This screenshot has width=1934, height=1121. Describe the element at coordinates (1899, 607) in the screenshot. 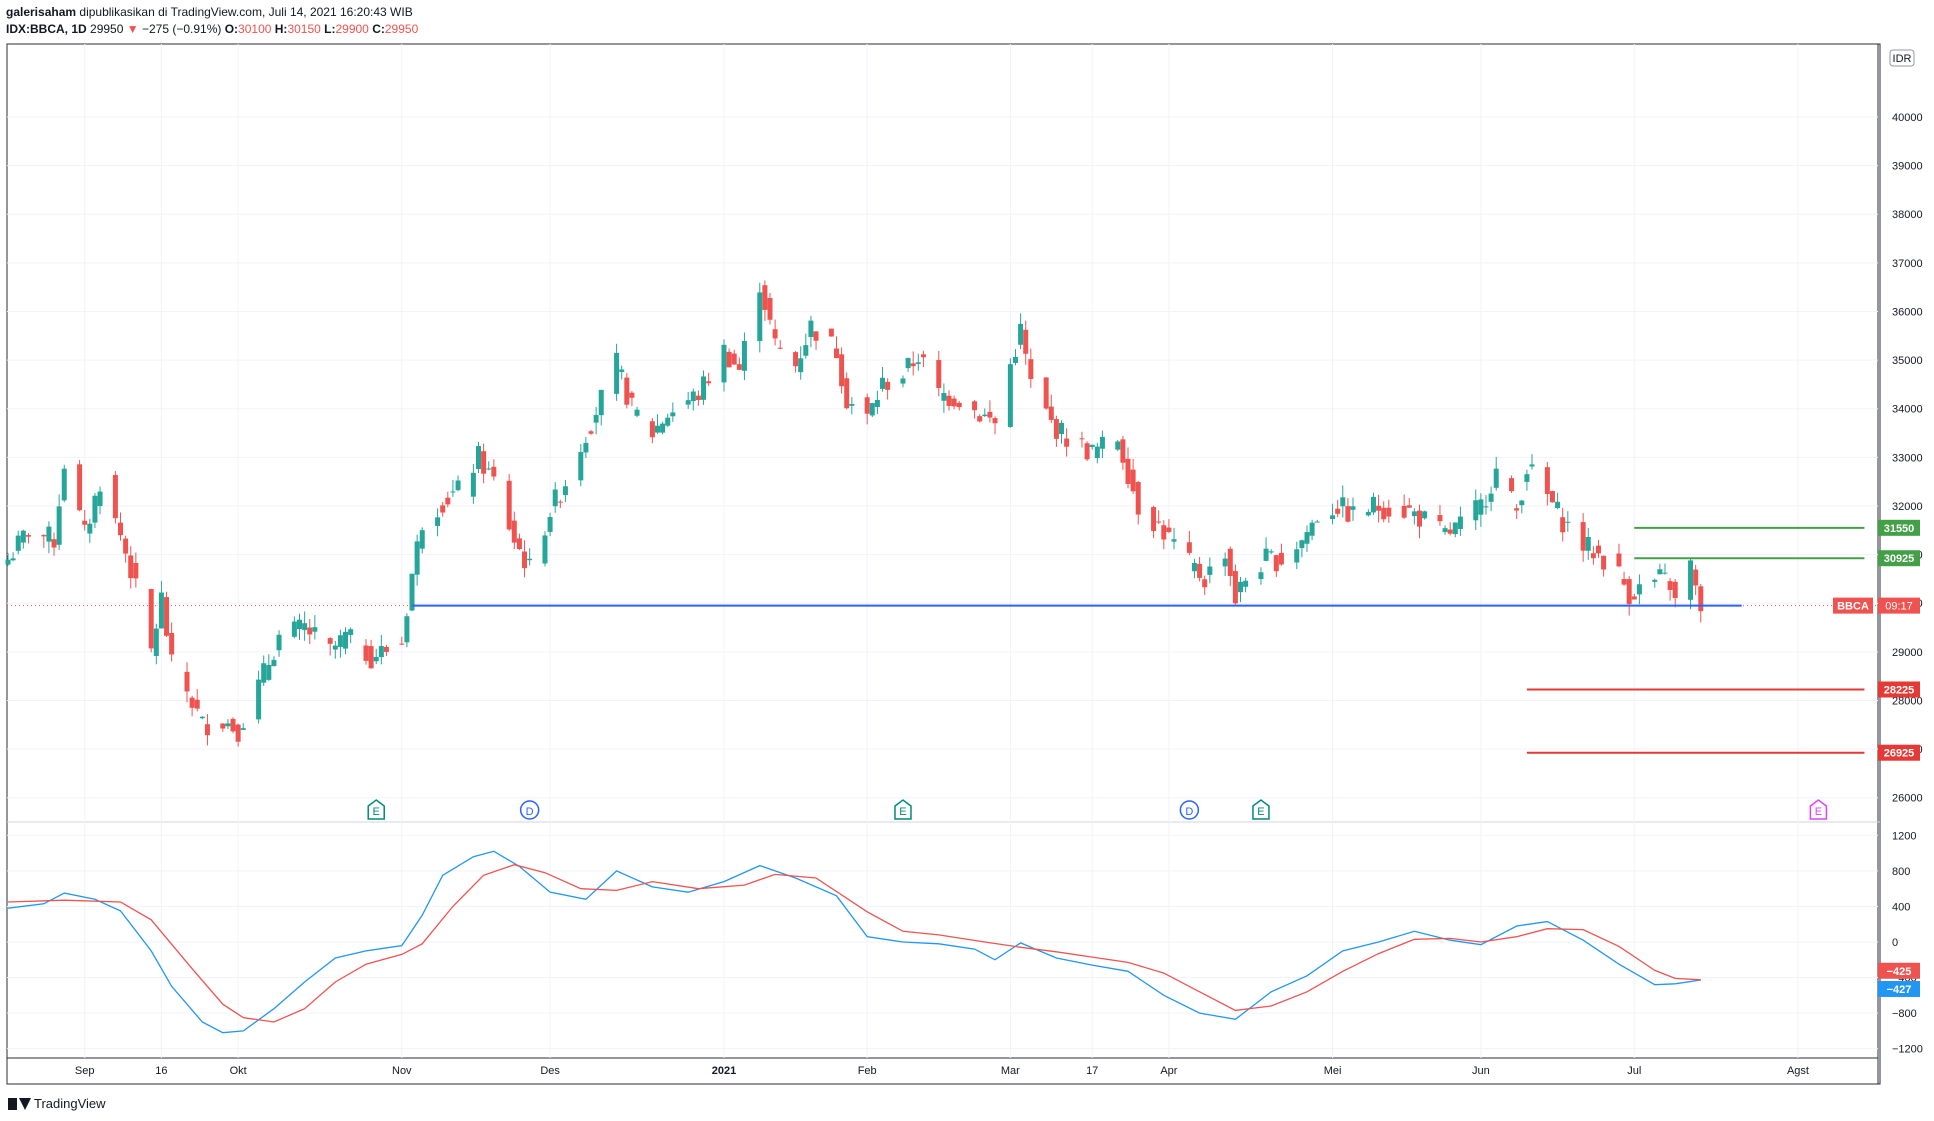

I see `countdown-tag-text: 09:17` at that location.